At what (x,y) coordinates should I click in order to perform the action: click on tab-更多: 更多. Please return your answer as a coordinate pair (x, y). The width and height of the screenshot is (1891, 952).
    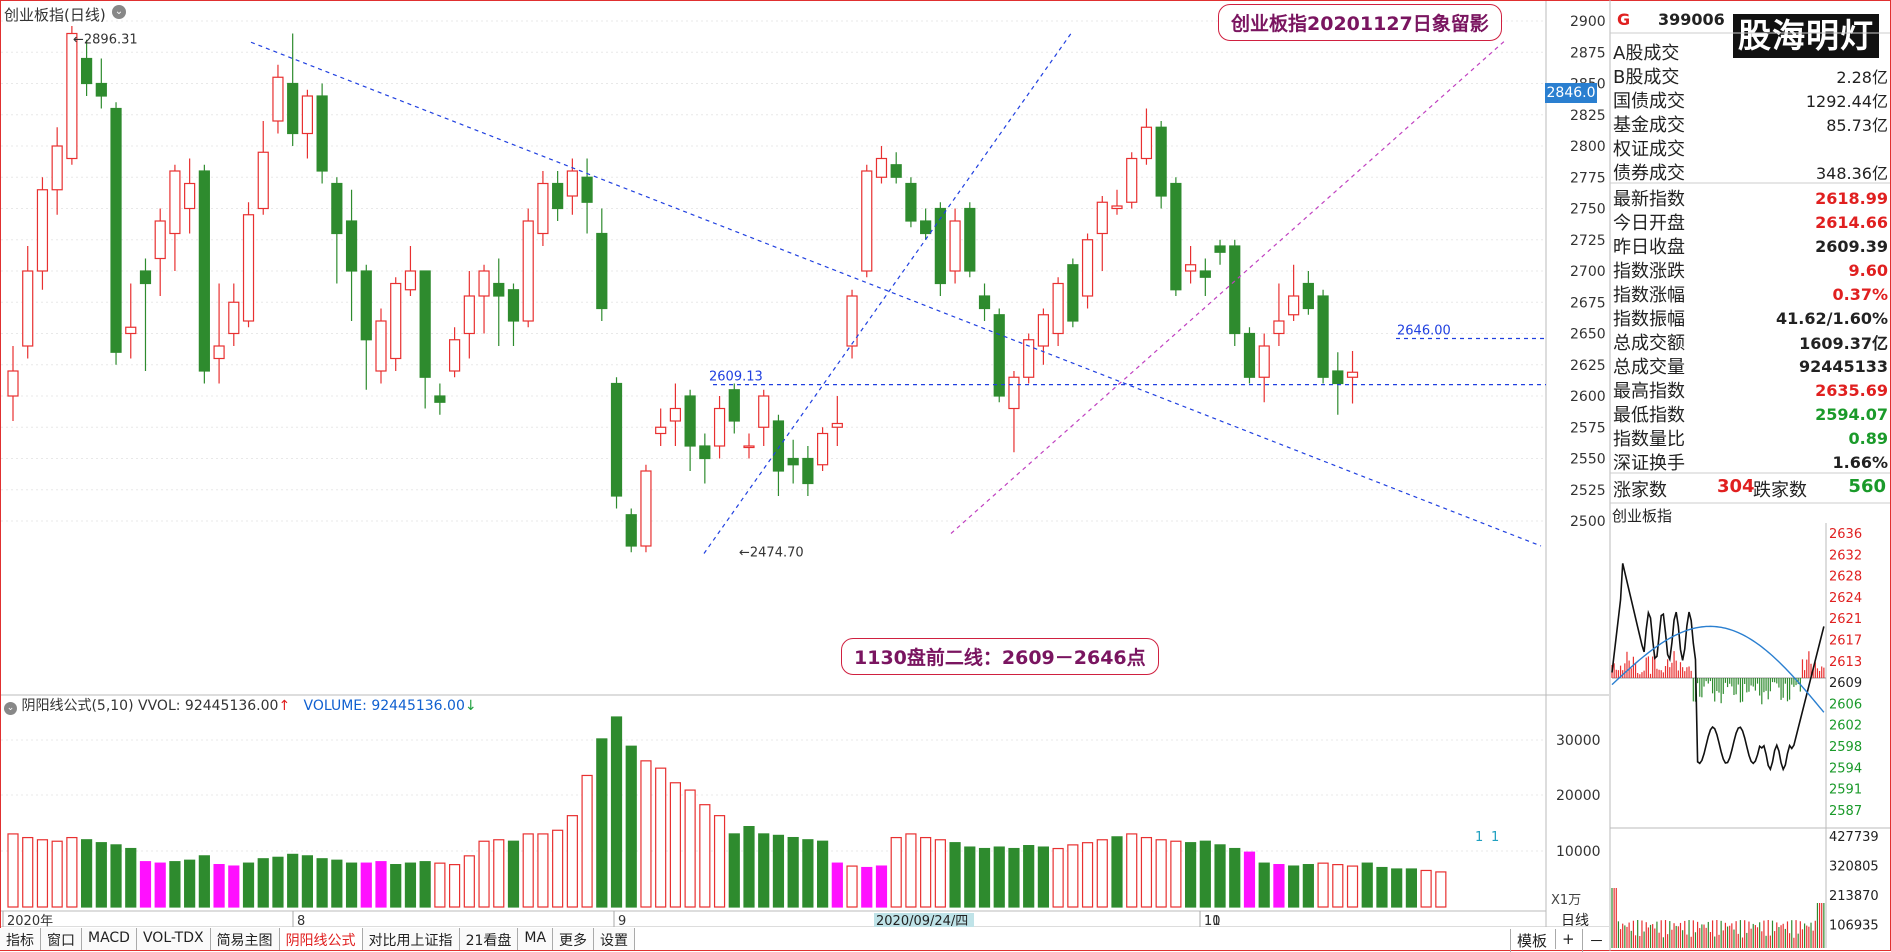
    Looking at the image, I should click on (574, 939).